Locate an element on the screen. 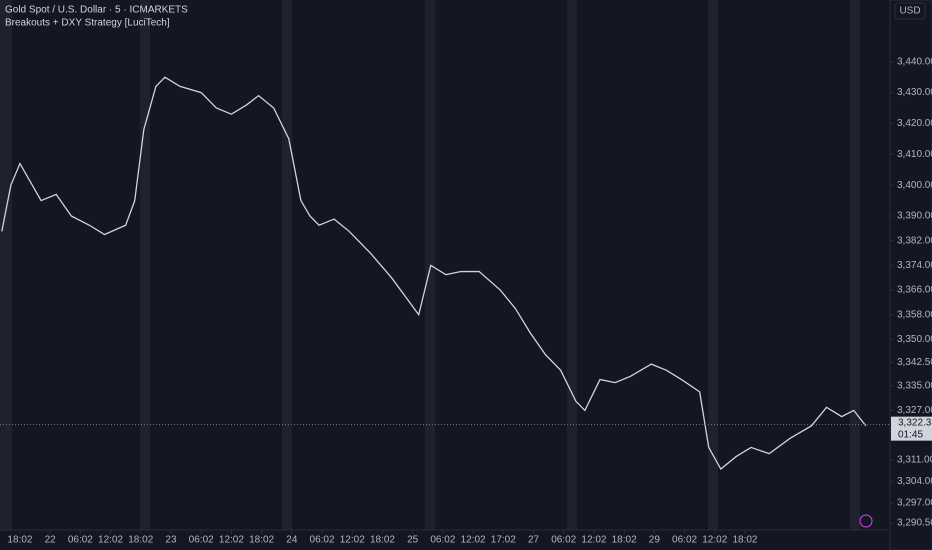  countdown: 01:45 is located at coordinates (910, 434).